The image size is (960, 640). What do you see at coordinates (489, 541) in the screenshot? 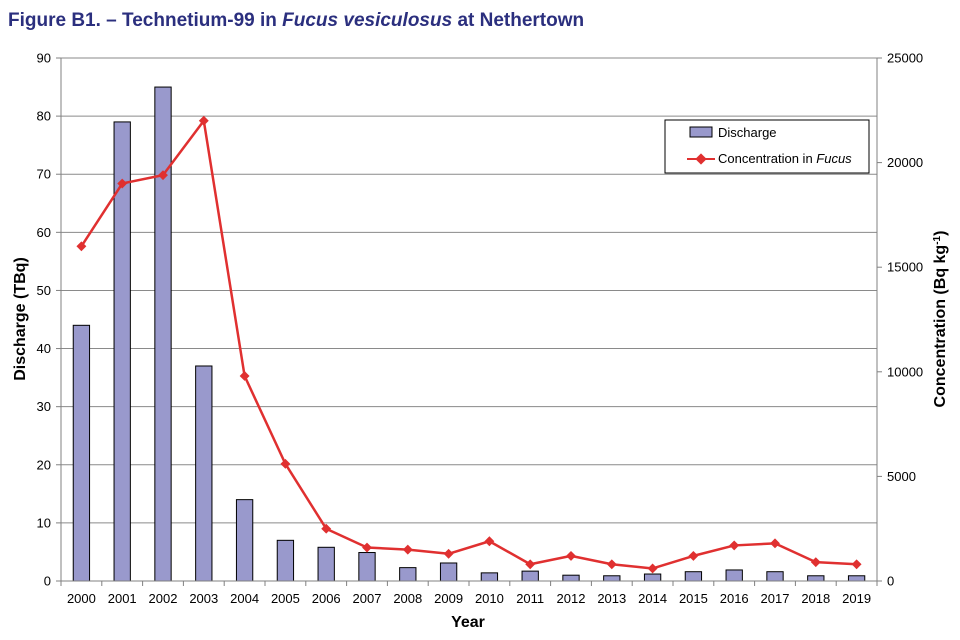
I see `point-concentration-2010` at bounding box center [489, 541].